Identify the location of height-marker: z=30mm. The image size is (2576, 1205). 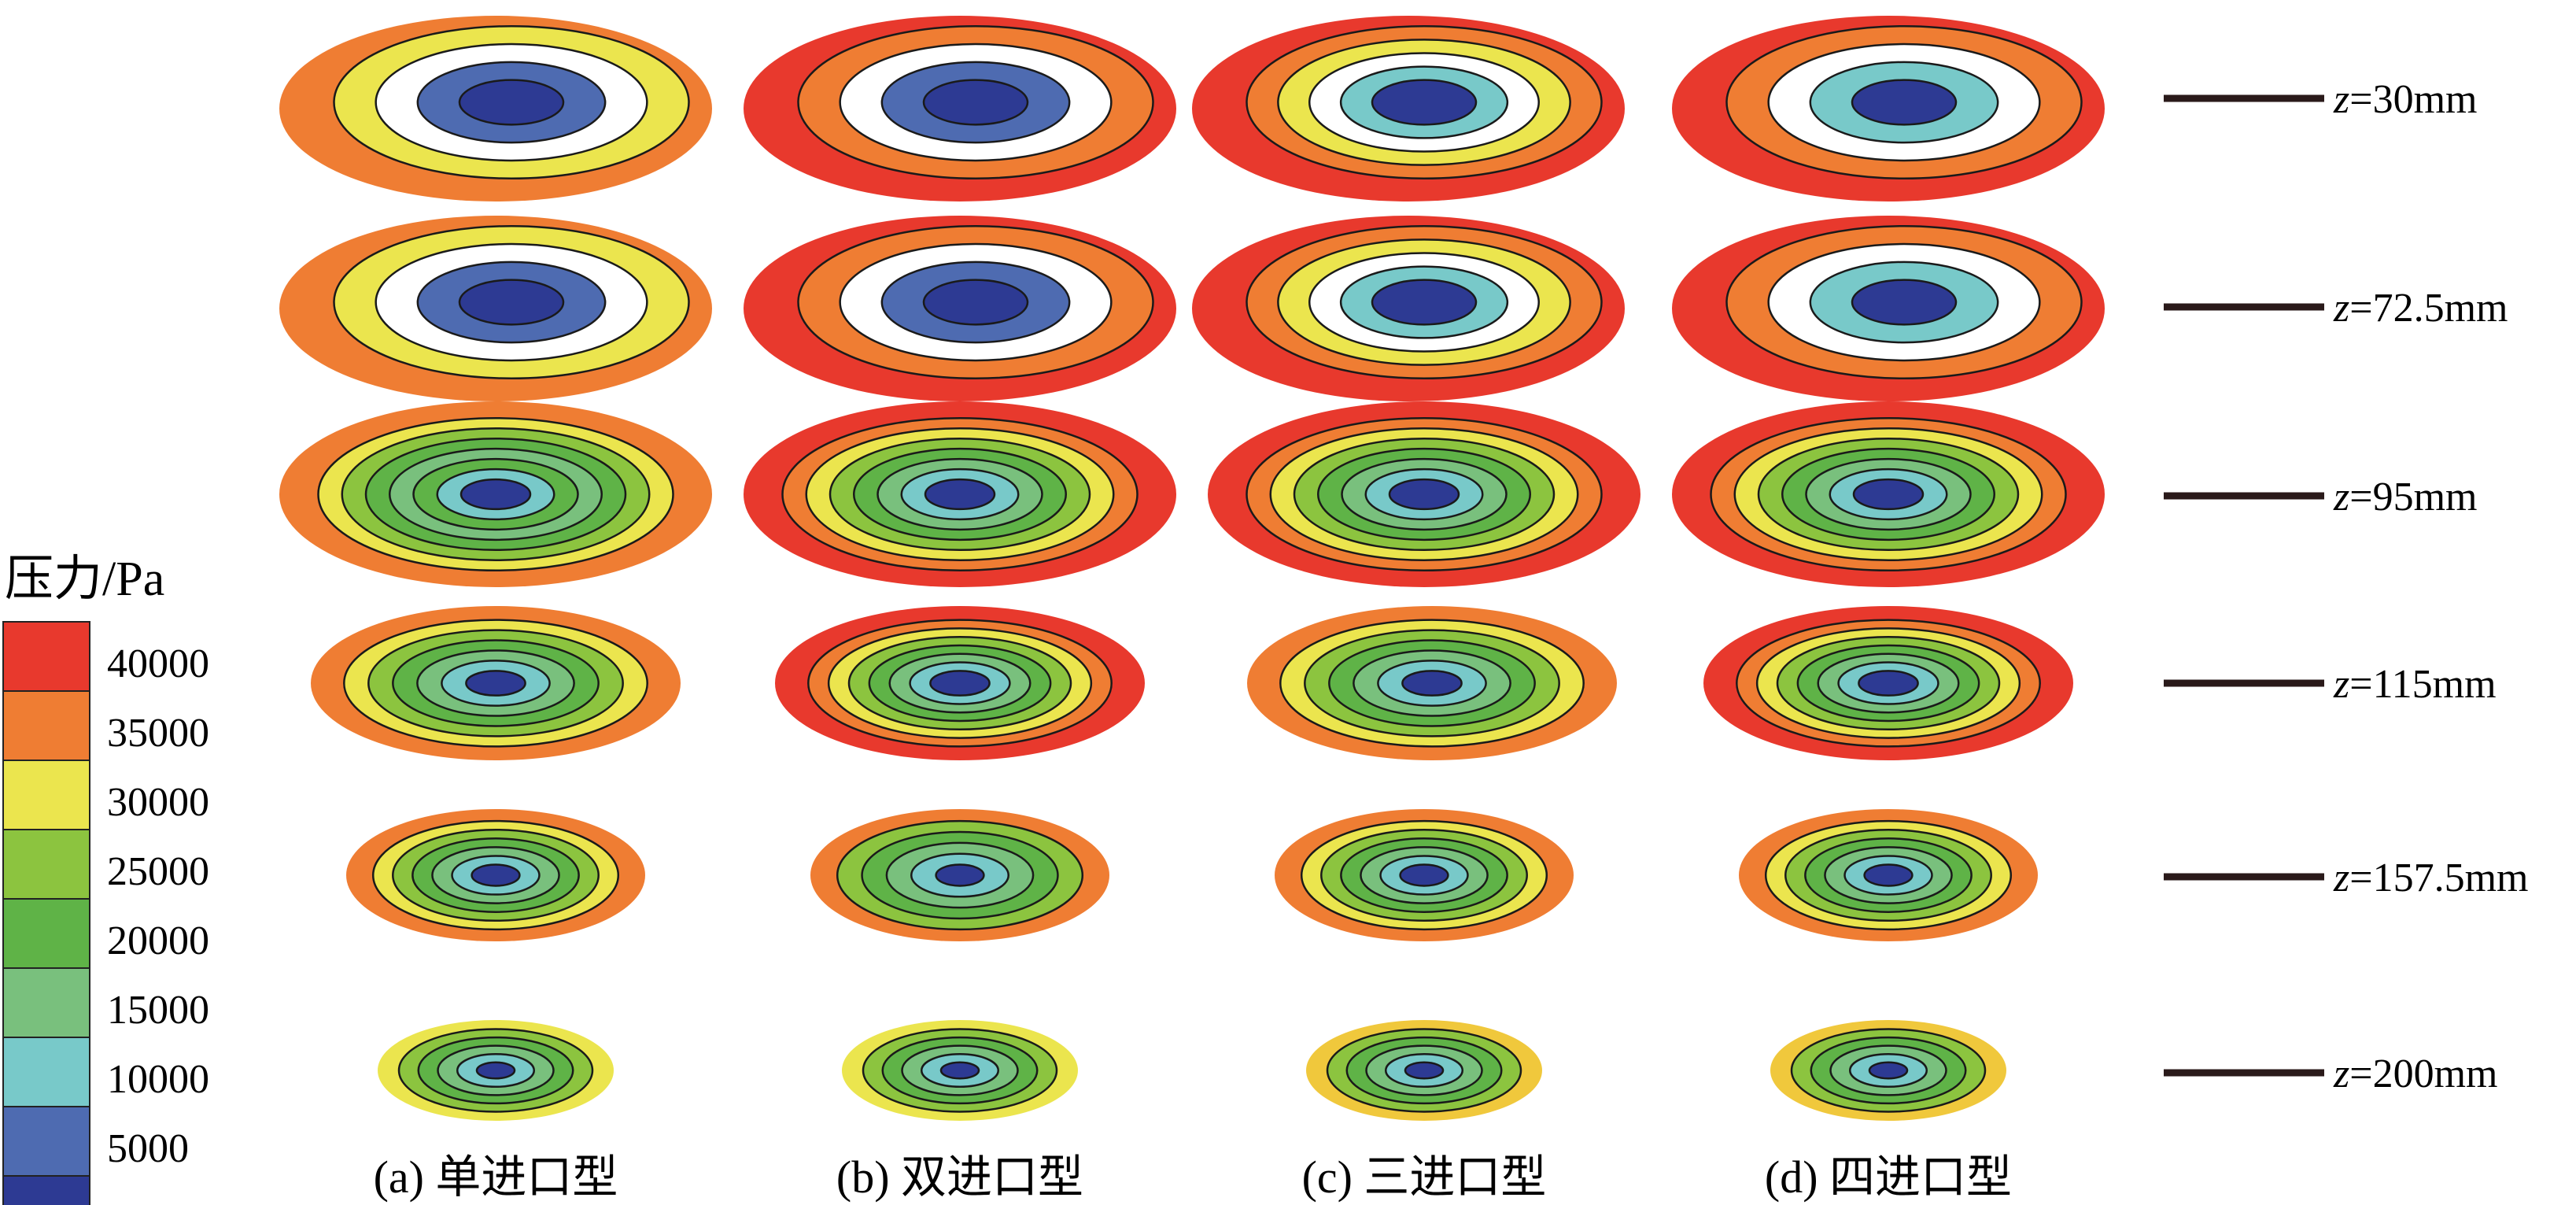
(2320, 99).